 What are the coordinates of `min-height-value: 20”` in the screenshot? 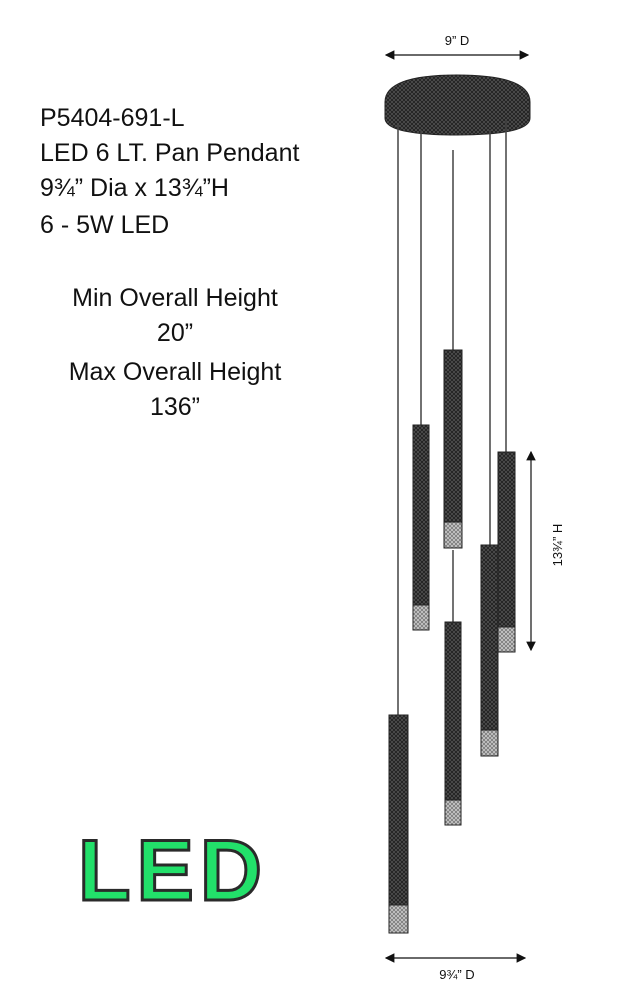 It's located at (175, 333).